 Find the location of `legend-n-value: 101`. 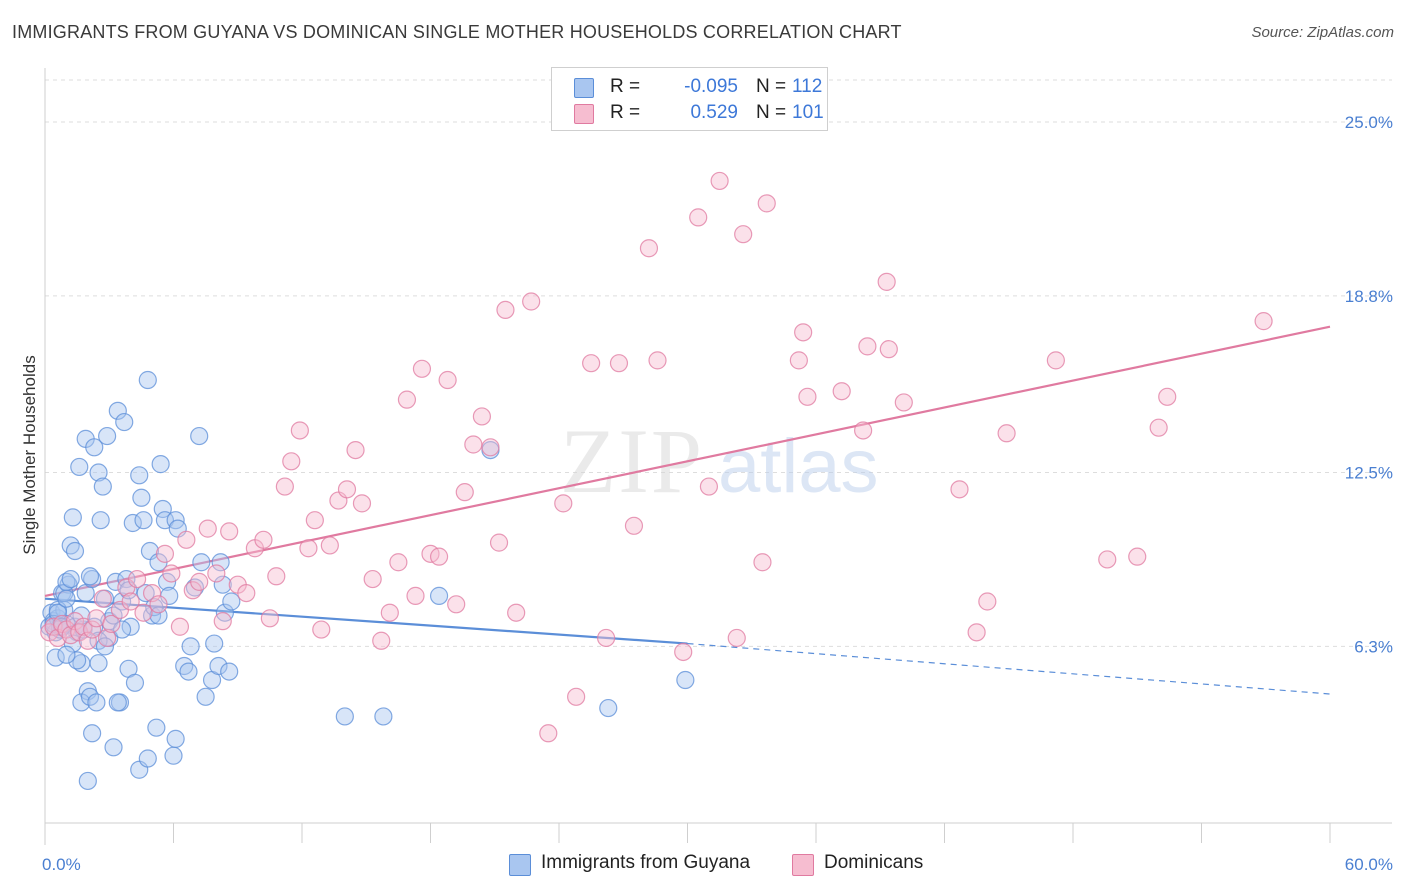

legend-n-value: 101 is located at coordinates (808, 112).